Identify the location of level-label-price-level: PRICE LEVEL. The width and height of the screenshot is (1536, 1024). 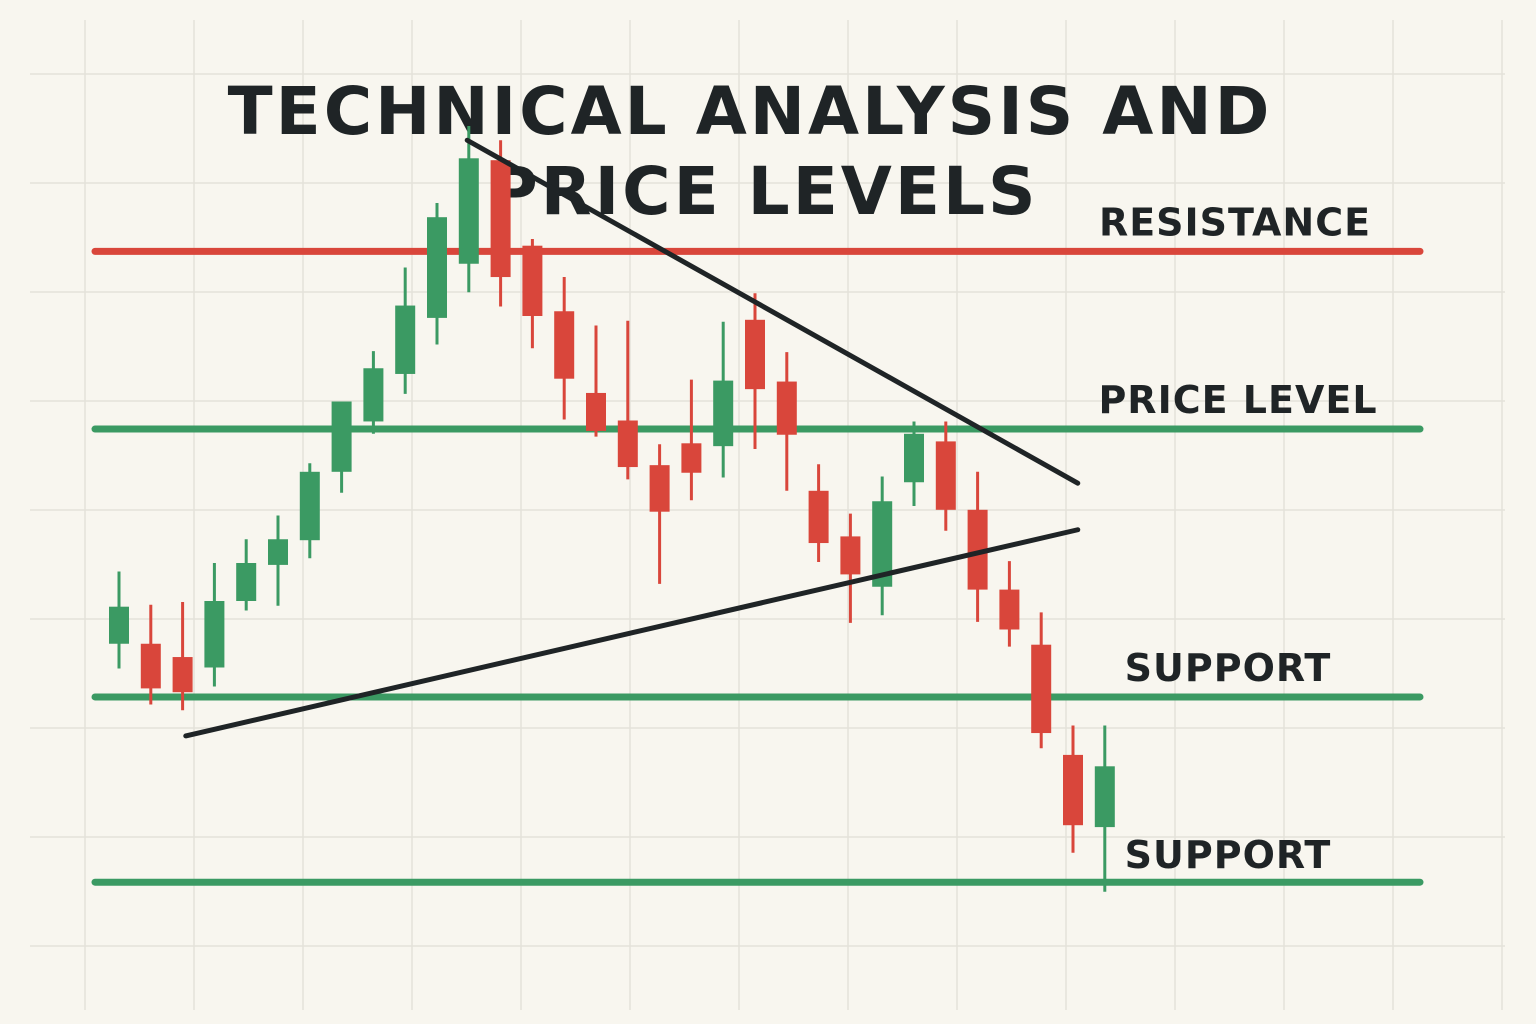
(1237, 400).